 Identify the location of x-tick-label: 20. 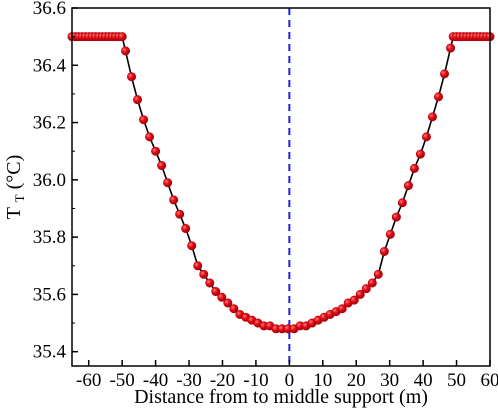
(356, 380).